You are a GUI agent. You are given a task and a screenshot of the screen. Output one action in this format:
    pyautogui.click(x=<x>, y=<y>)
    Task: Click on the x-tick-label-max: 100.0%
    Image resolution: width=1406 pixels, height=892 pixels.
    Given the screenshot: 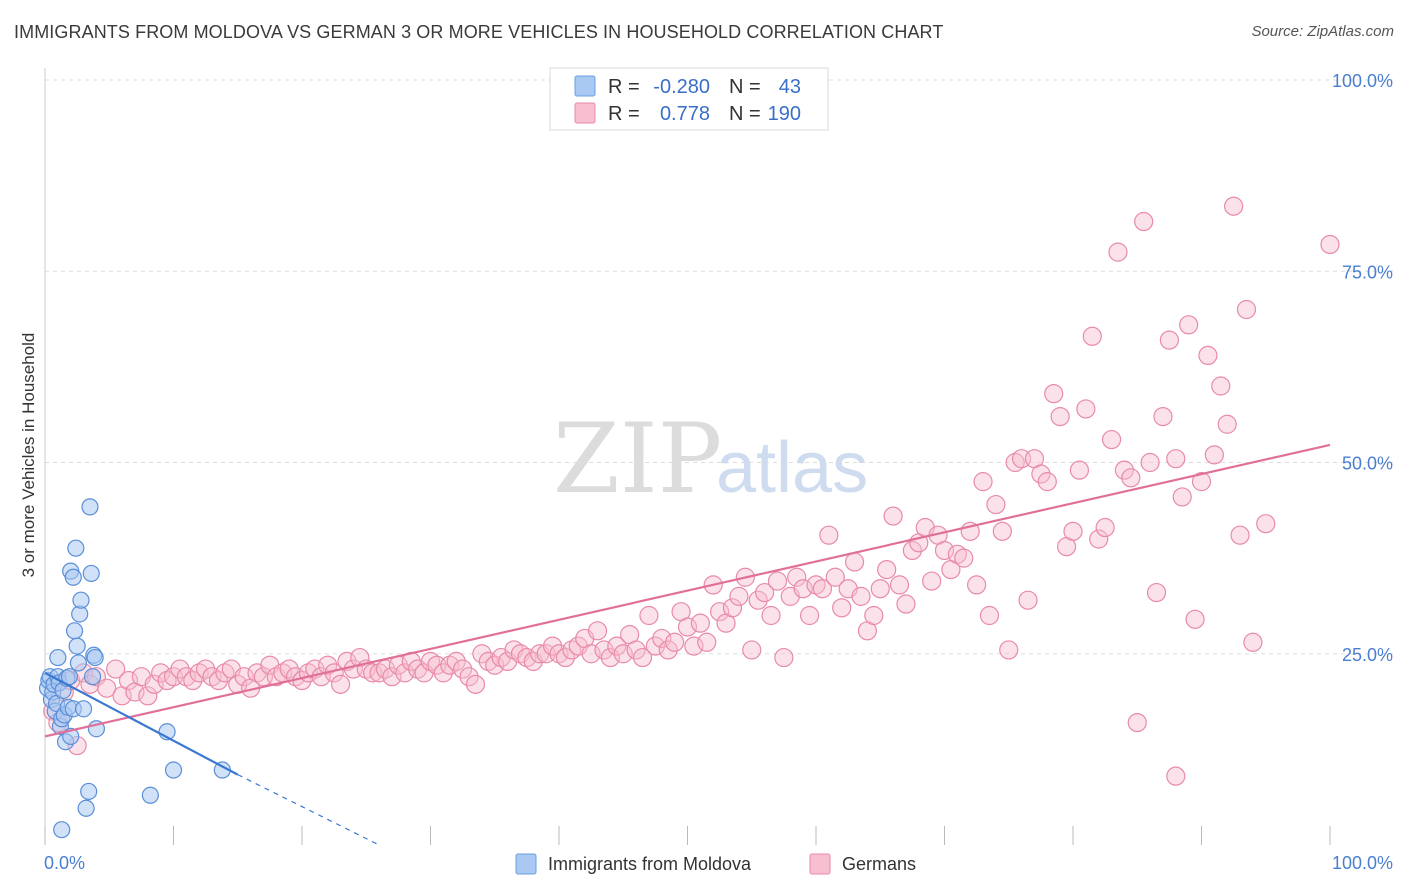 What is the action you would take?
    pyautogui.click(x=1362, y=863)
    